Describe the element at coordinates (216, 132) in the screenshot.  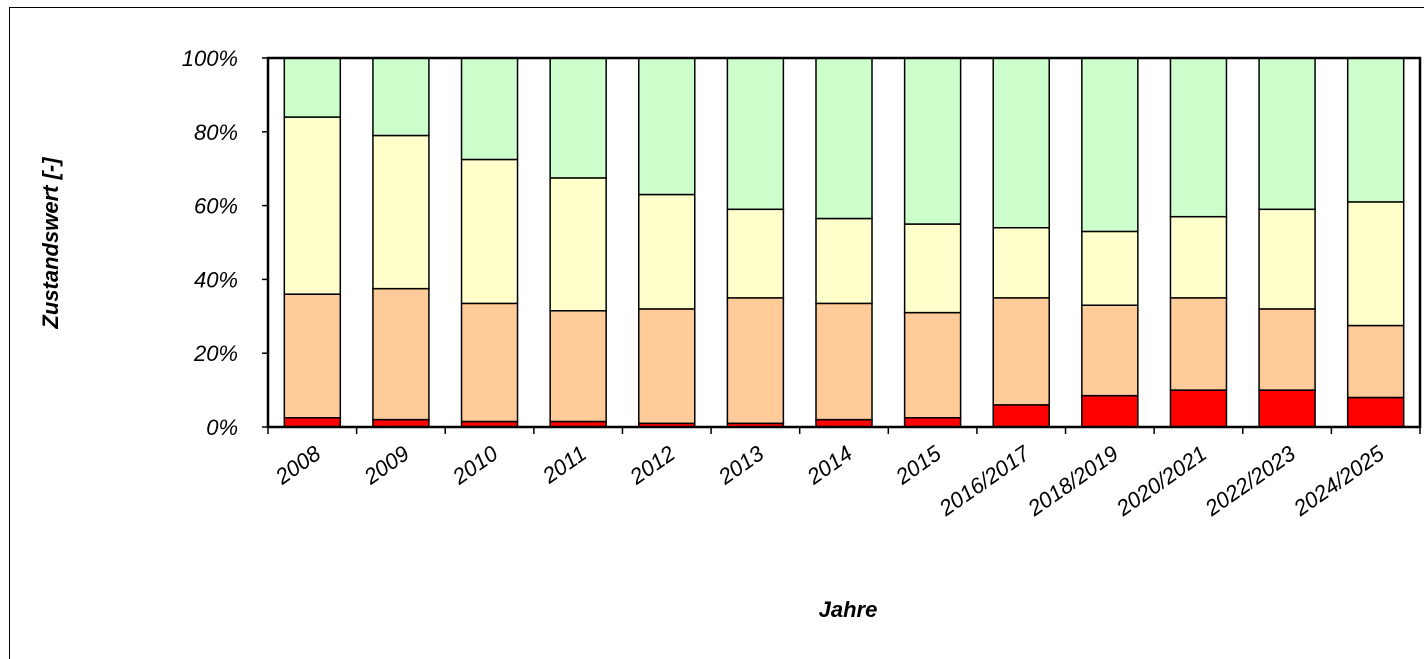
I see `y-tick-label: 80%` at that location.